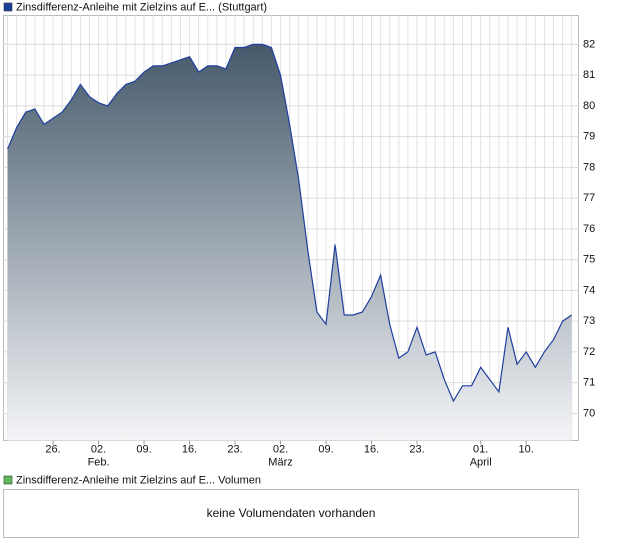  Describe the element at coordinates (526, 449) in the screenshot. I see `x-tick-label: 10.` at that location.